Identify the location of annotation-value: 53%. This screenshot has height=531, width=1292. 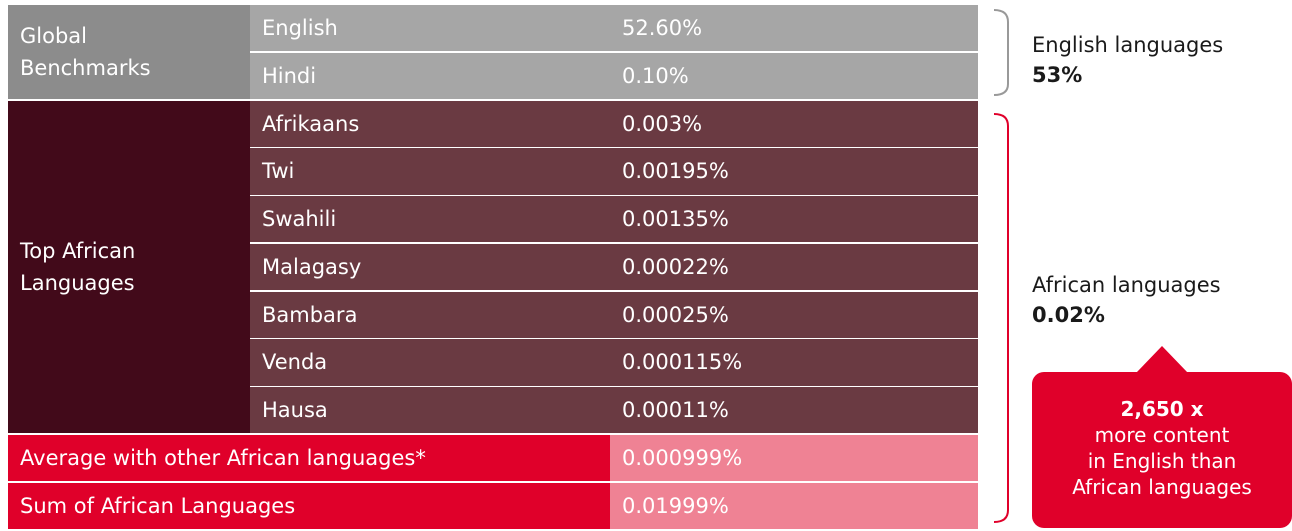
(1057, 75).